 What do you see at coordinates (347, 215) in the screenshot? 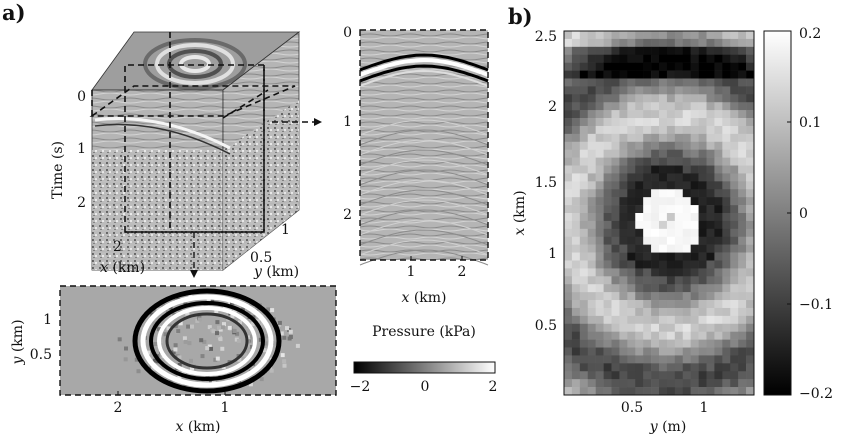
I see `gather-y-tick-2: 2` at bounding box center [347, 215].